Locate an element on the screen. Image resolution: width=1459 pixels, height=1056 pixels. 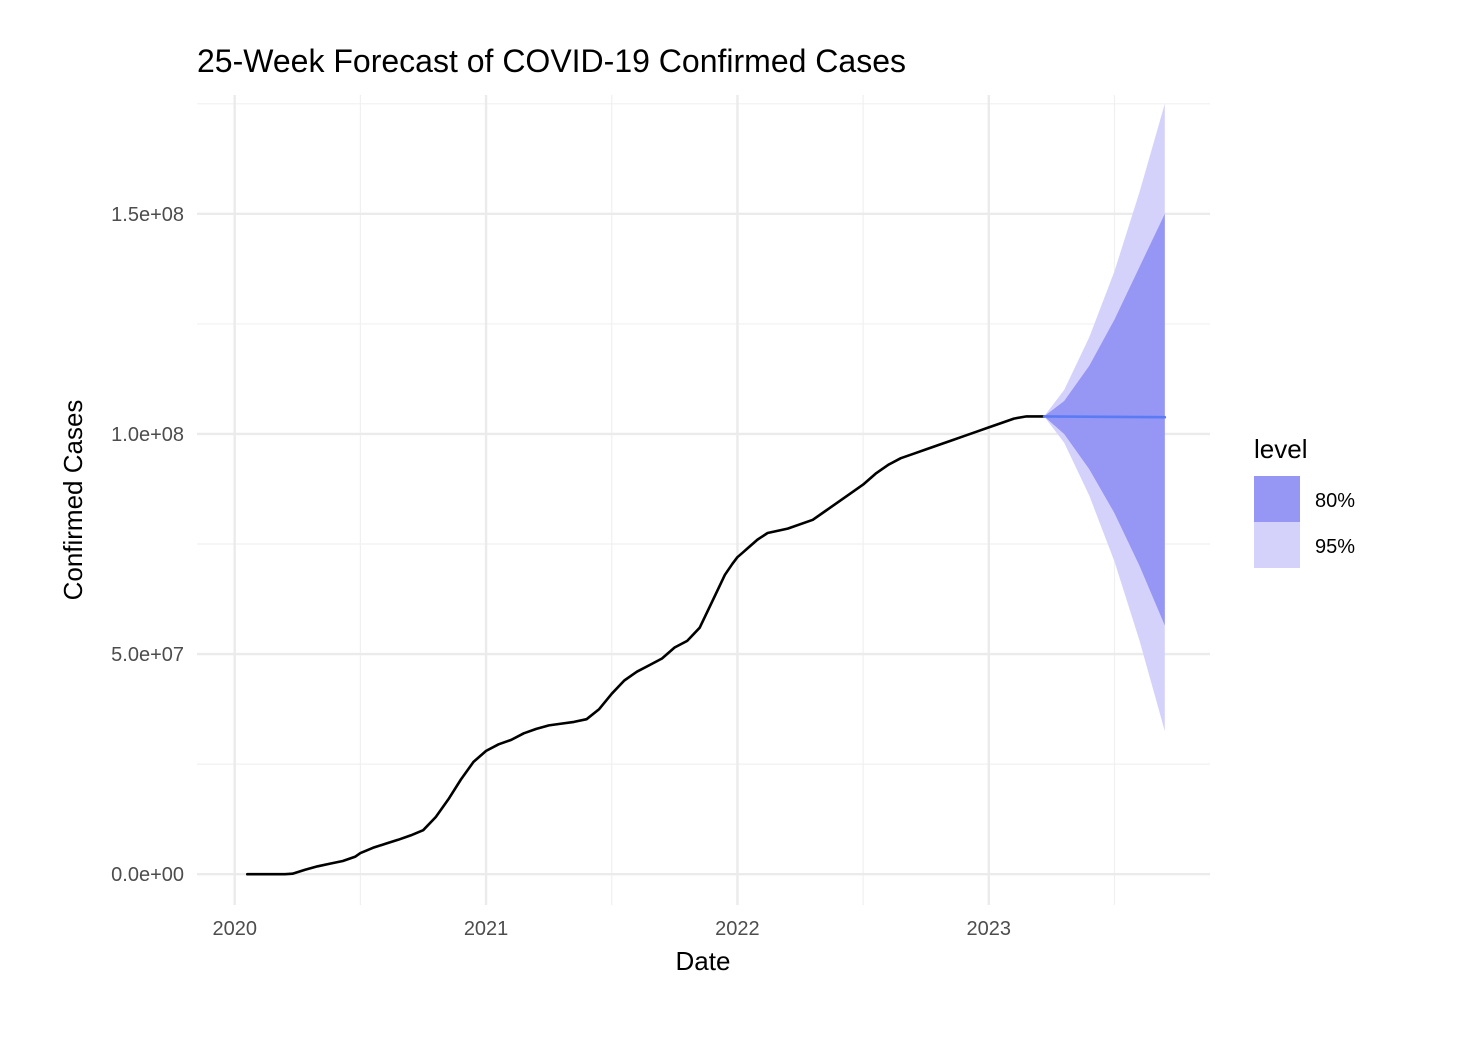
legend-label-95: 95% is located at coordinates (1335, 547).